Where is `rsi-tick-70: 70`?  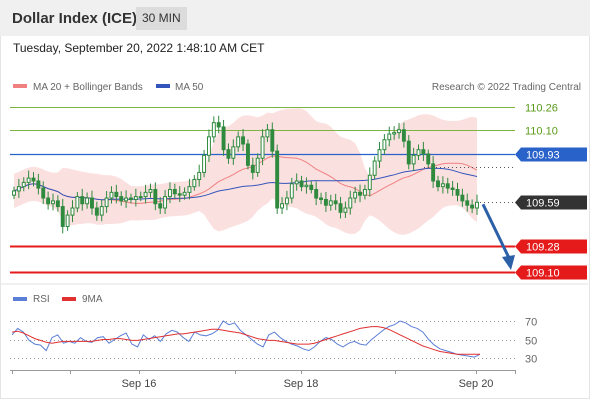 rsi-tick-70: 70 is located at coordinates (531, 323).